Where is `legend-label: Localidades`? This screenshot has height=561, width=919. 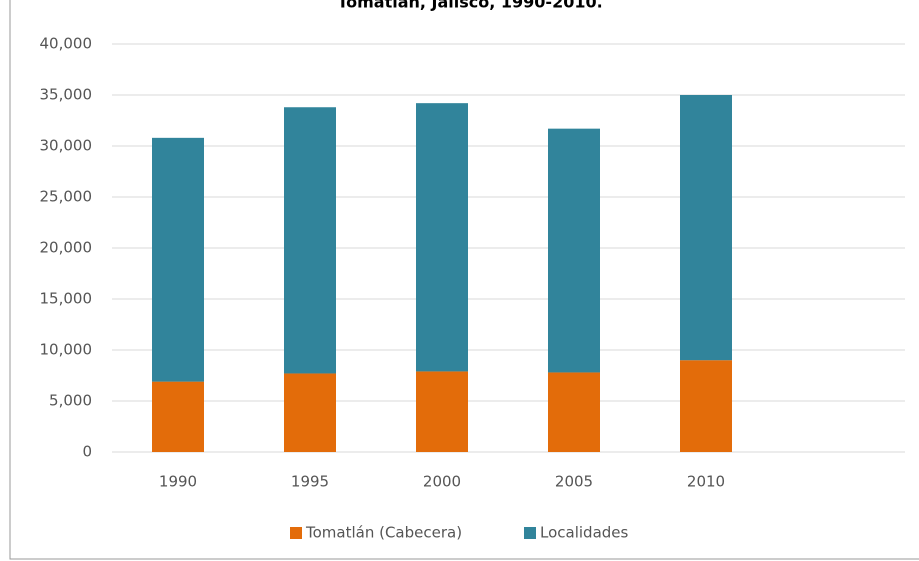 legend-label: Localidades is located at coordinates (584, 533).